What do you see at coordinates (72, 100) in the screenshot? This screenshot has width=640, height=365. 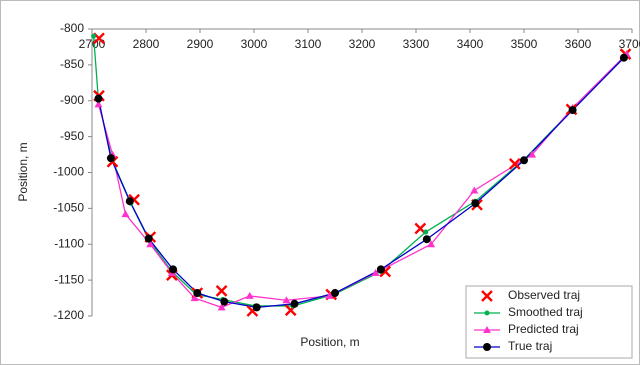 I see `y-tick-label: -900` at bounding box center [72, 100].